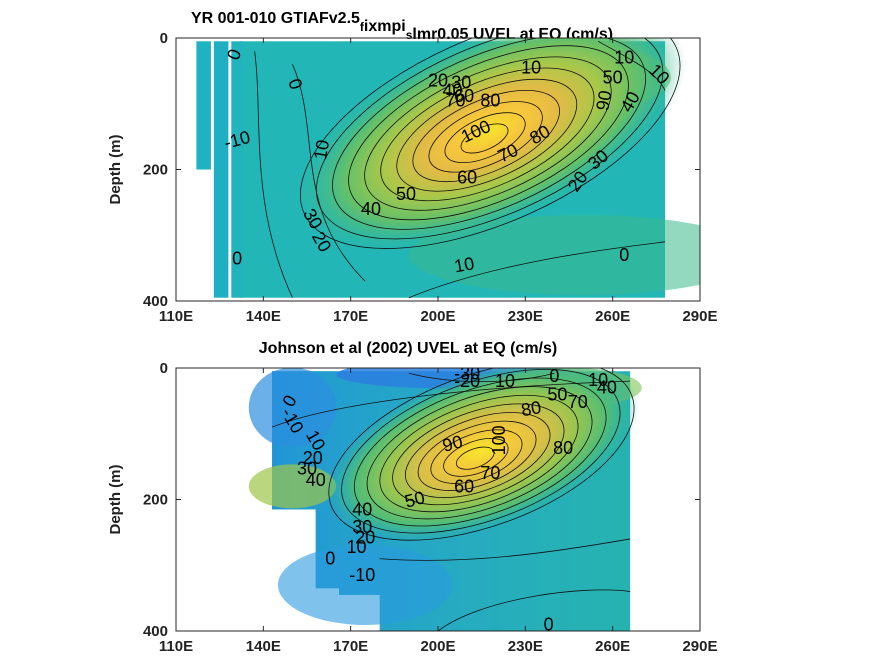  Describe the element at coordinates (499, 440) in the screenshot. I see `contour-label: 100` at that location.